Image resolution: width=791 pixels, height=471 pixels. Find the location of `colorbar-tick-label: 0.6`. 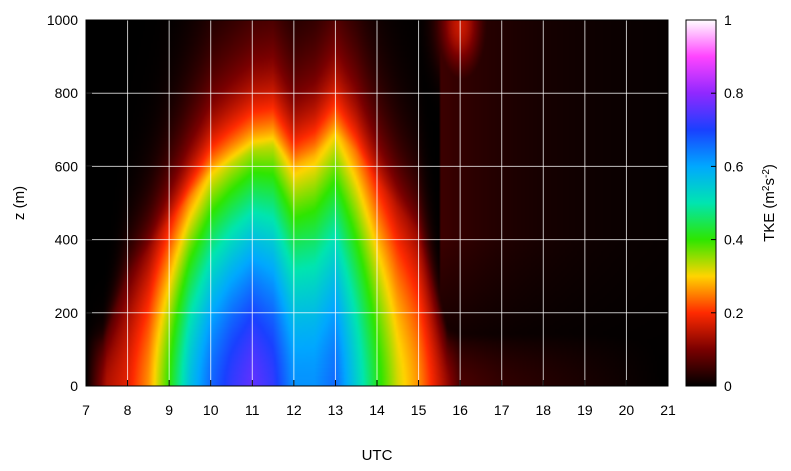

colorbar-tick-label: 0.6 is located at coordinates (734, 166).